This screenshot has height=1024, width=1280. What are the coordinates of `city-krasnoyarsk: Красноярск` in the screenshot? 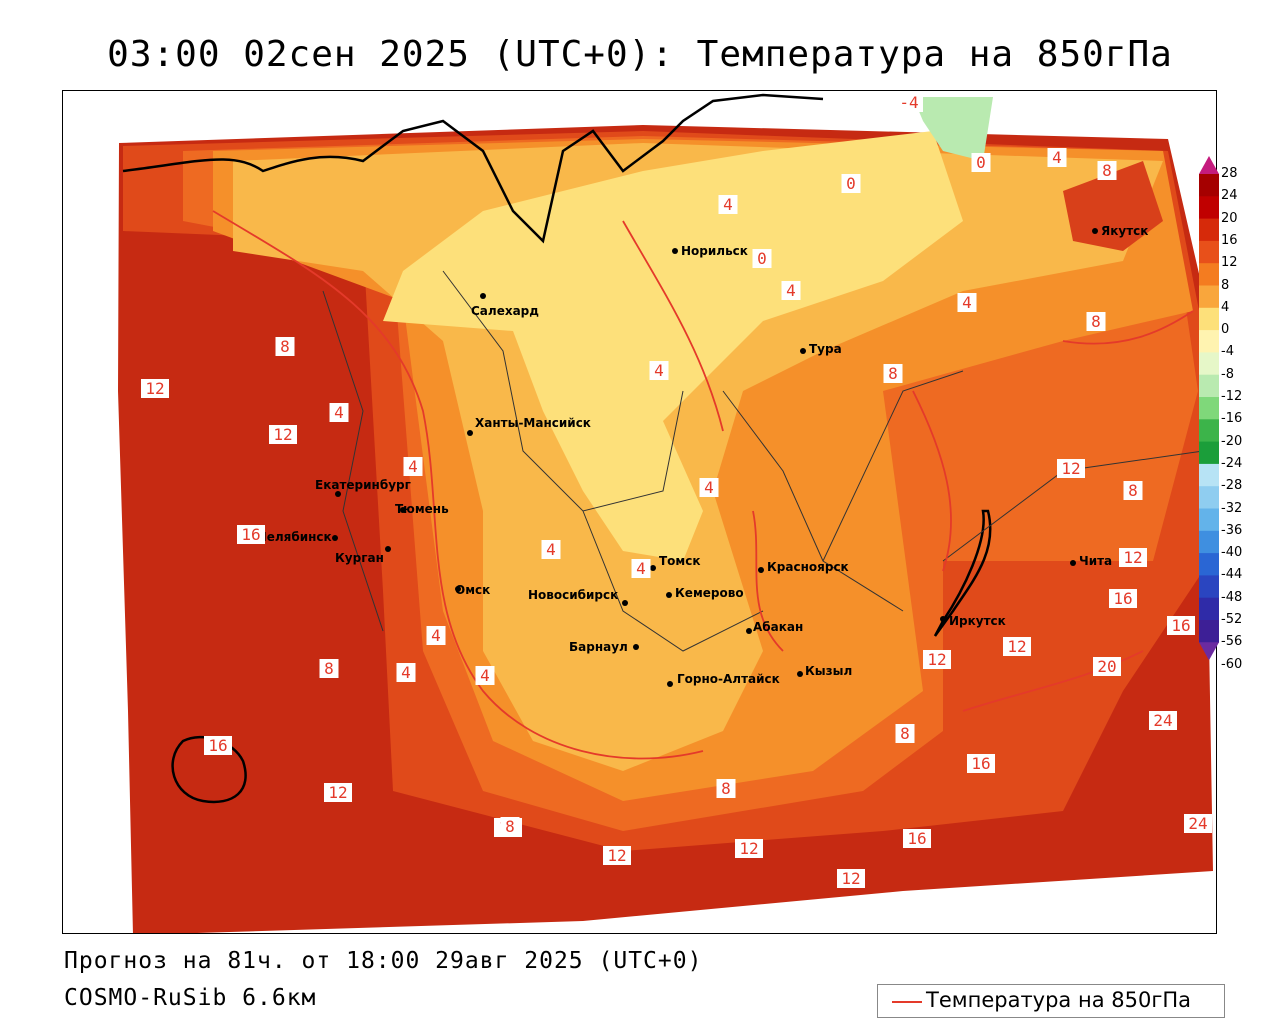 It's located at (803, 567).